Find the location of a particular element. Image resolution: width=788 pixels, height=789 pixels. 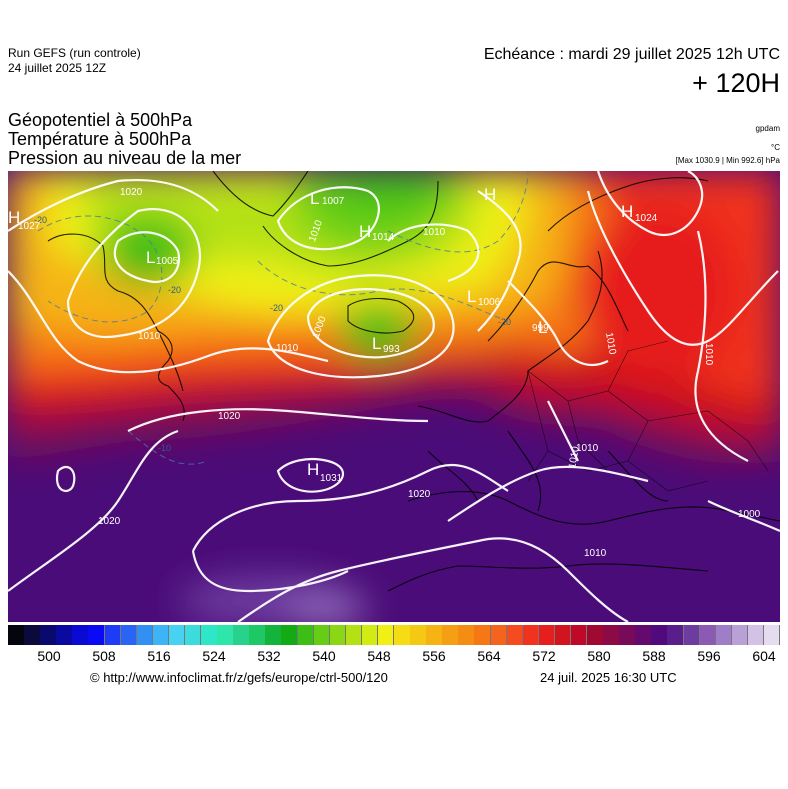

unit-gpdam: gpdam is located at coordinates (767, 128).